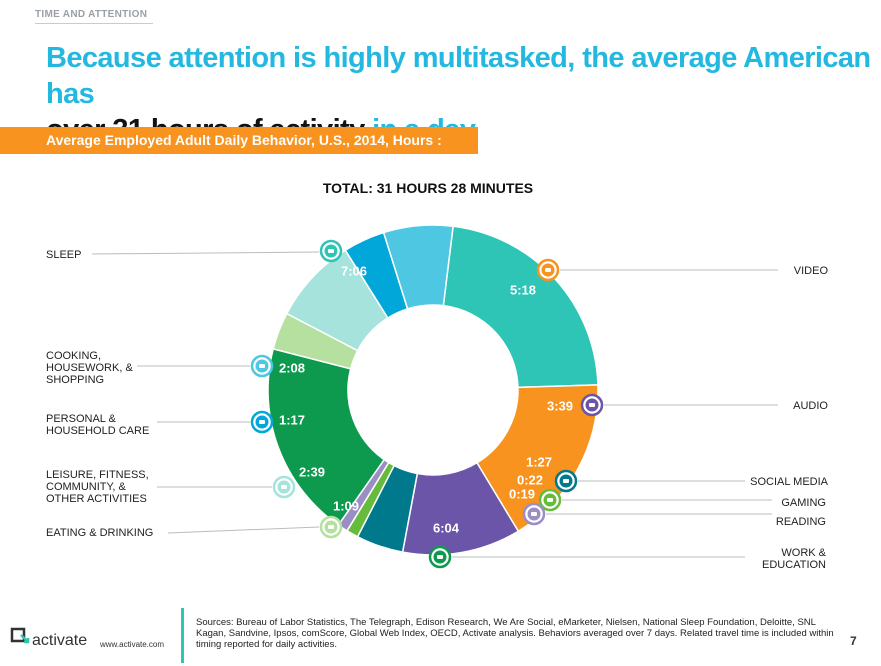 The height and width of the screenshot is (666, 881). What do you see at coordinates (428, 188) in the screenshot?
I see `chart-title: TOTAL: 31 HOURS 28 MINUTES` at bounding box center [428, 188].